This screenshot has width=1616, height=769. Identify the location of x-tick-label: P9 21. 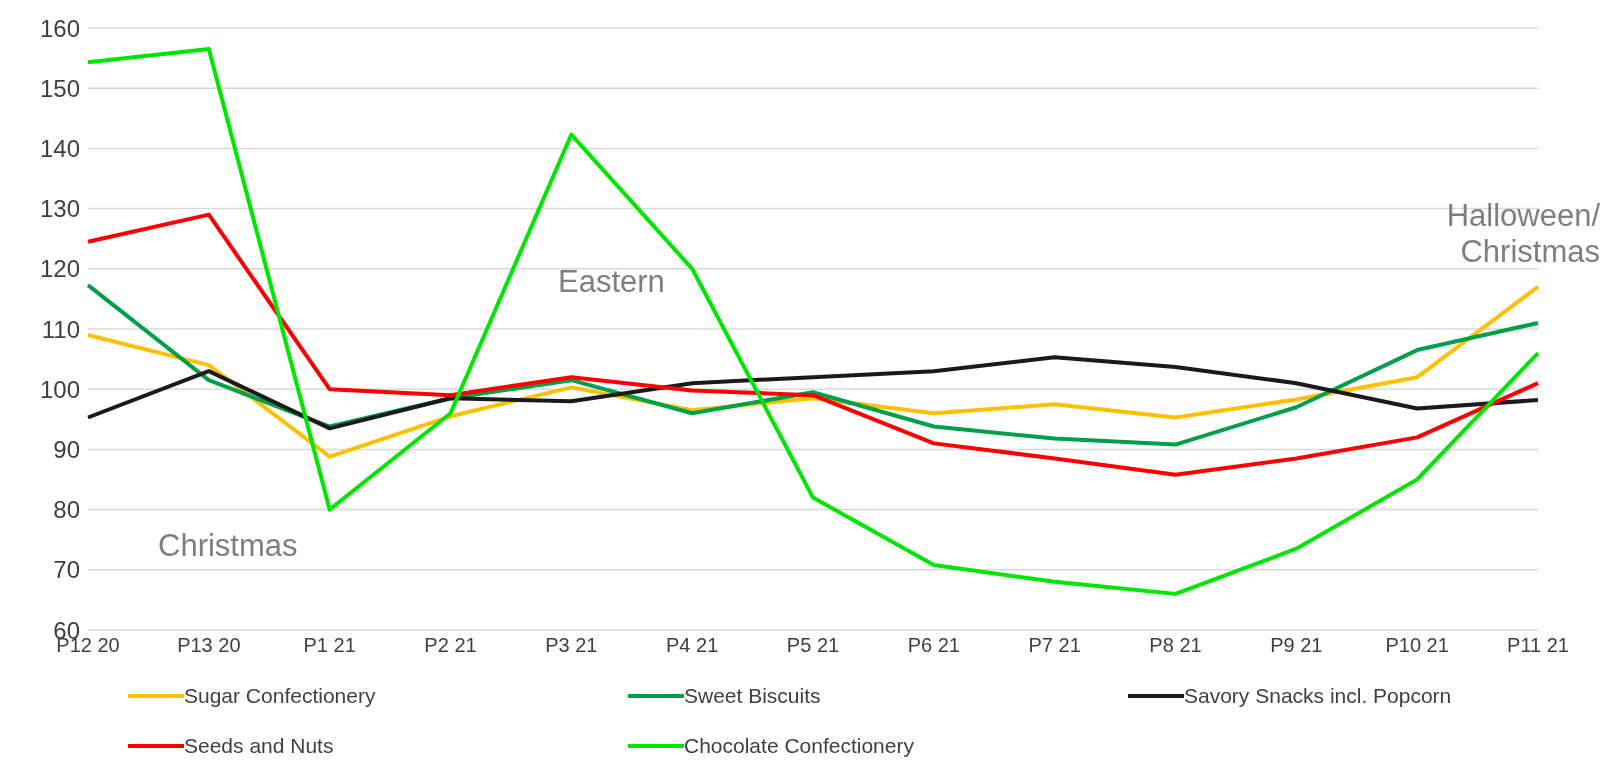
(1296, 645).